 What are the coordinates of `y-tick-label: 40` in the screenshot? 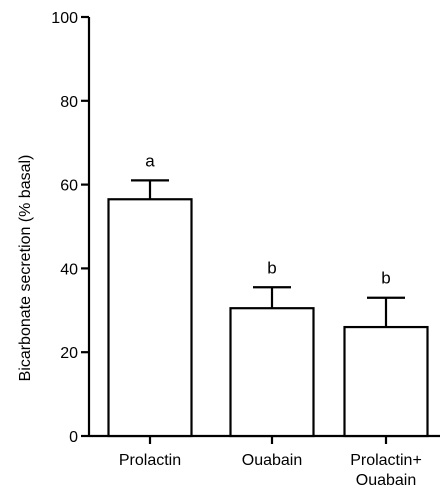 It's located at (69, 269).